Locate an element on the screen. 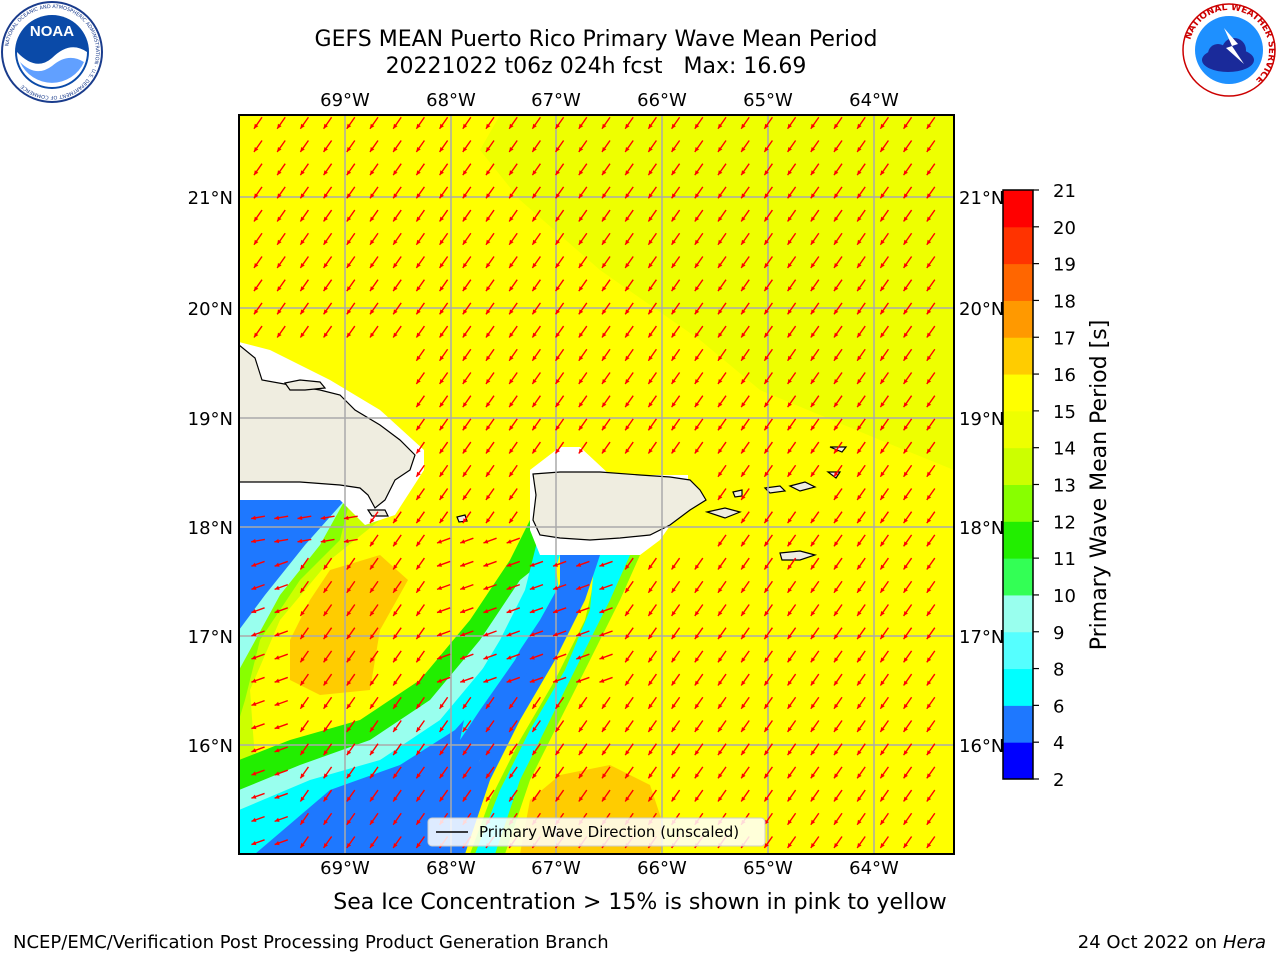  lat-label-right: 20°N is located at coordinates (981, 309).